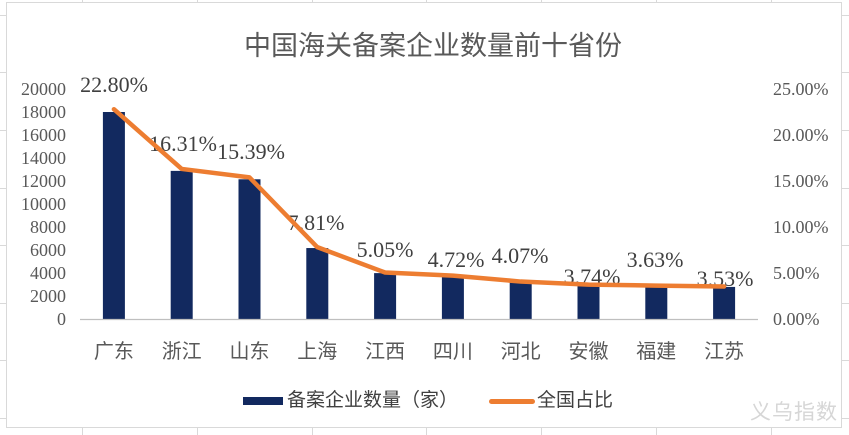 Image resolution: width=849 pixels, height=435 pixels. I want to click on line-point-data-label: 22.80%, so click(114, 84).